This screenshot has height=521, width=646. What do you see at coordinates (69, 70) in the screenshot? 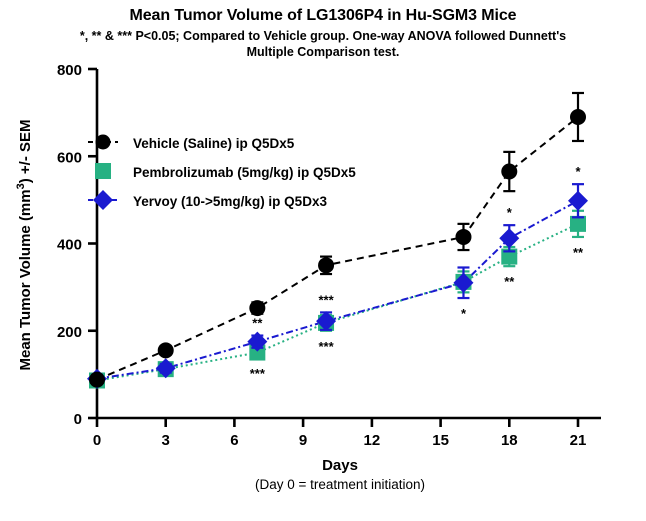
I see `y-tick-label-800: 800` at bounding box center [69, 70].